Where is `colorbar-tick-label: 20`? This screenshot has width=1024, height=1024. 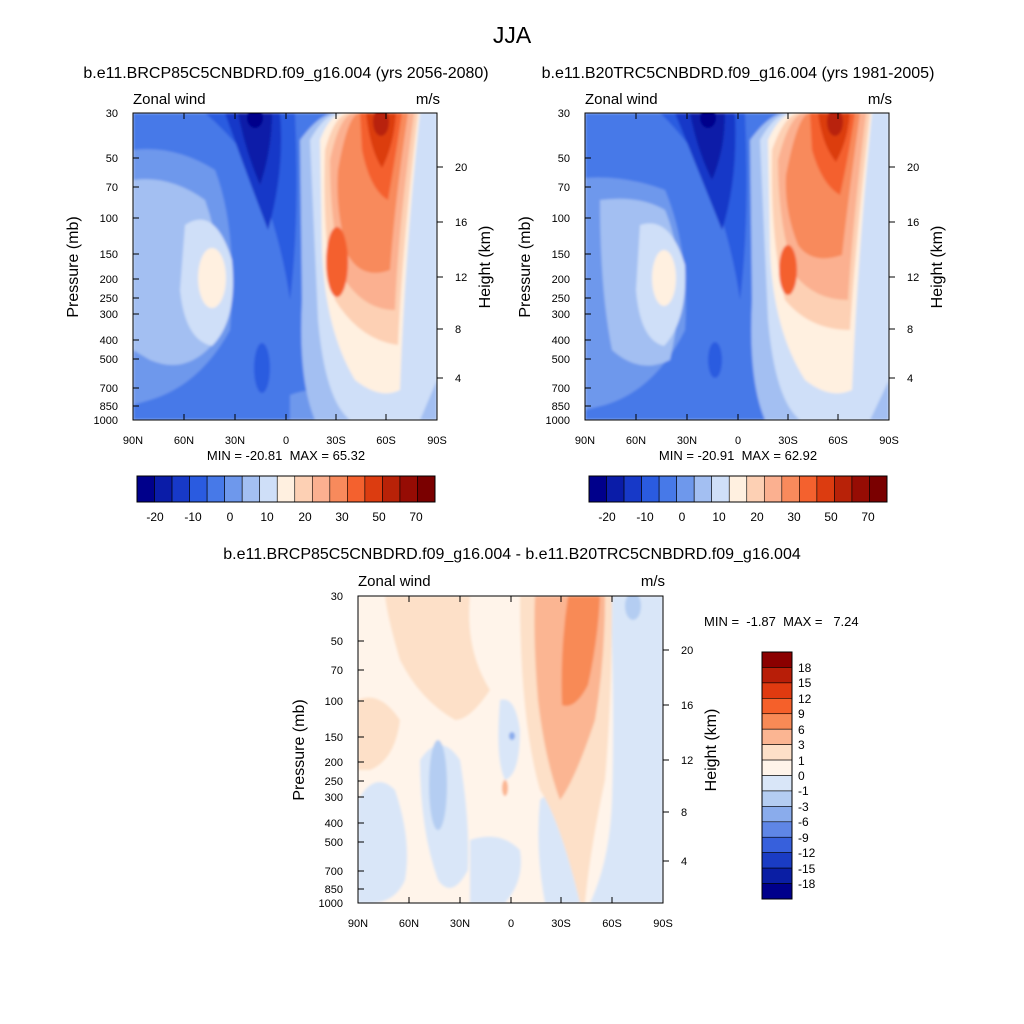 colorbar-tick-label: 20 is located at coordinates (757, 517).